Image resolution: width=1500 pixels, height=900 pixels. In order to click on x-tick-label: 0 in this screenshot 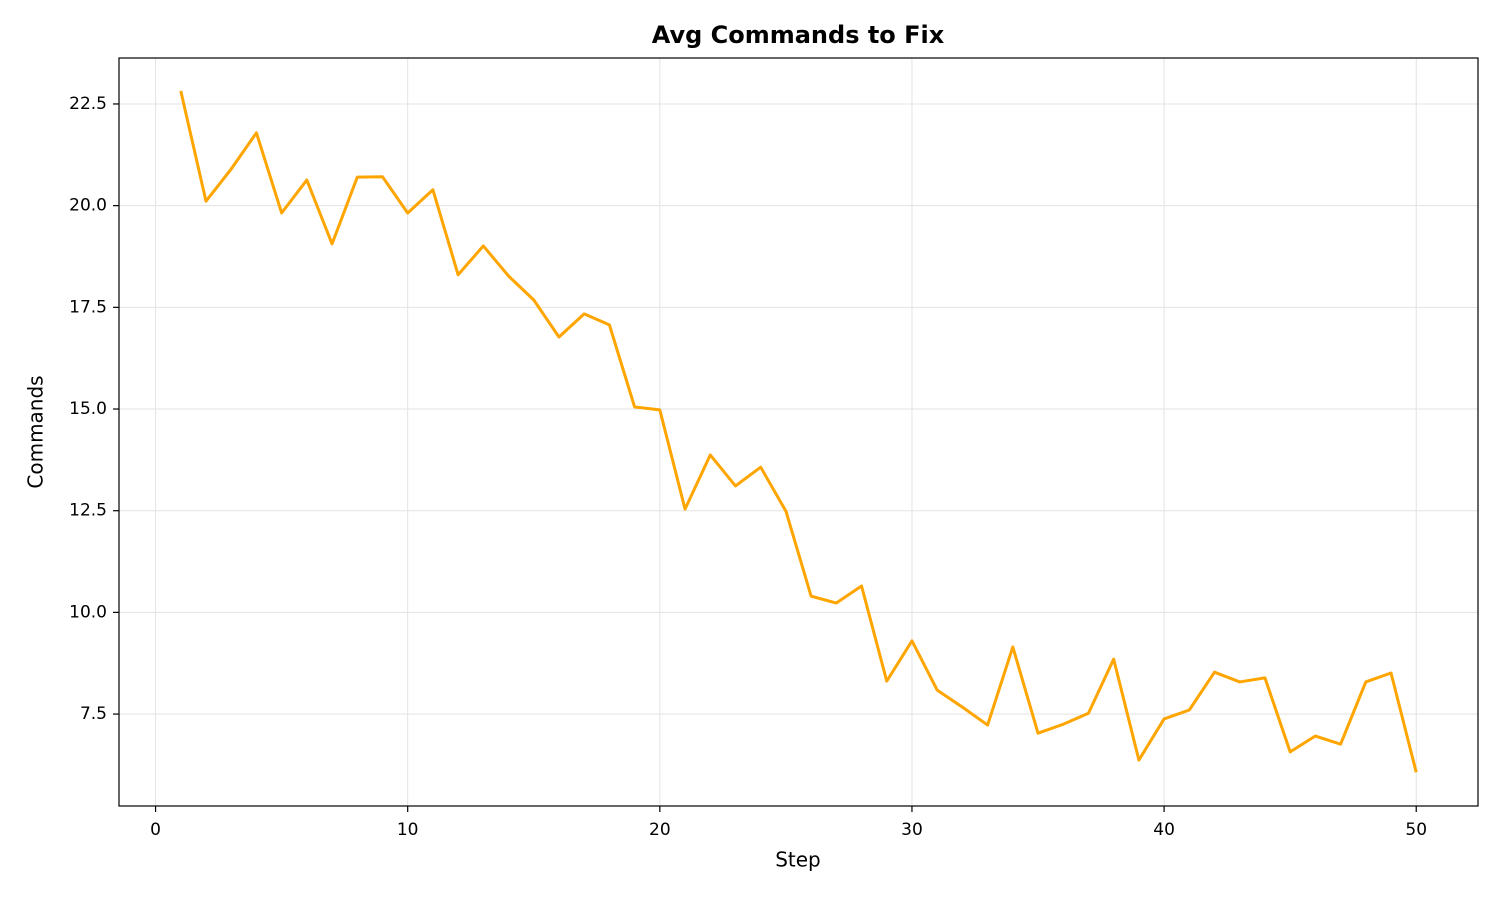, I will do `click(155, 830)`.